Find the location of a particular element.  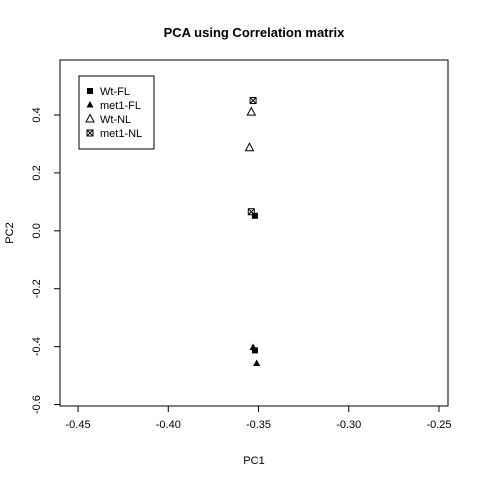

legend-marker-wt-fl is located at coordinates (90, 91).